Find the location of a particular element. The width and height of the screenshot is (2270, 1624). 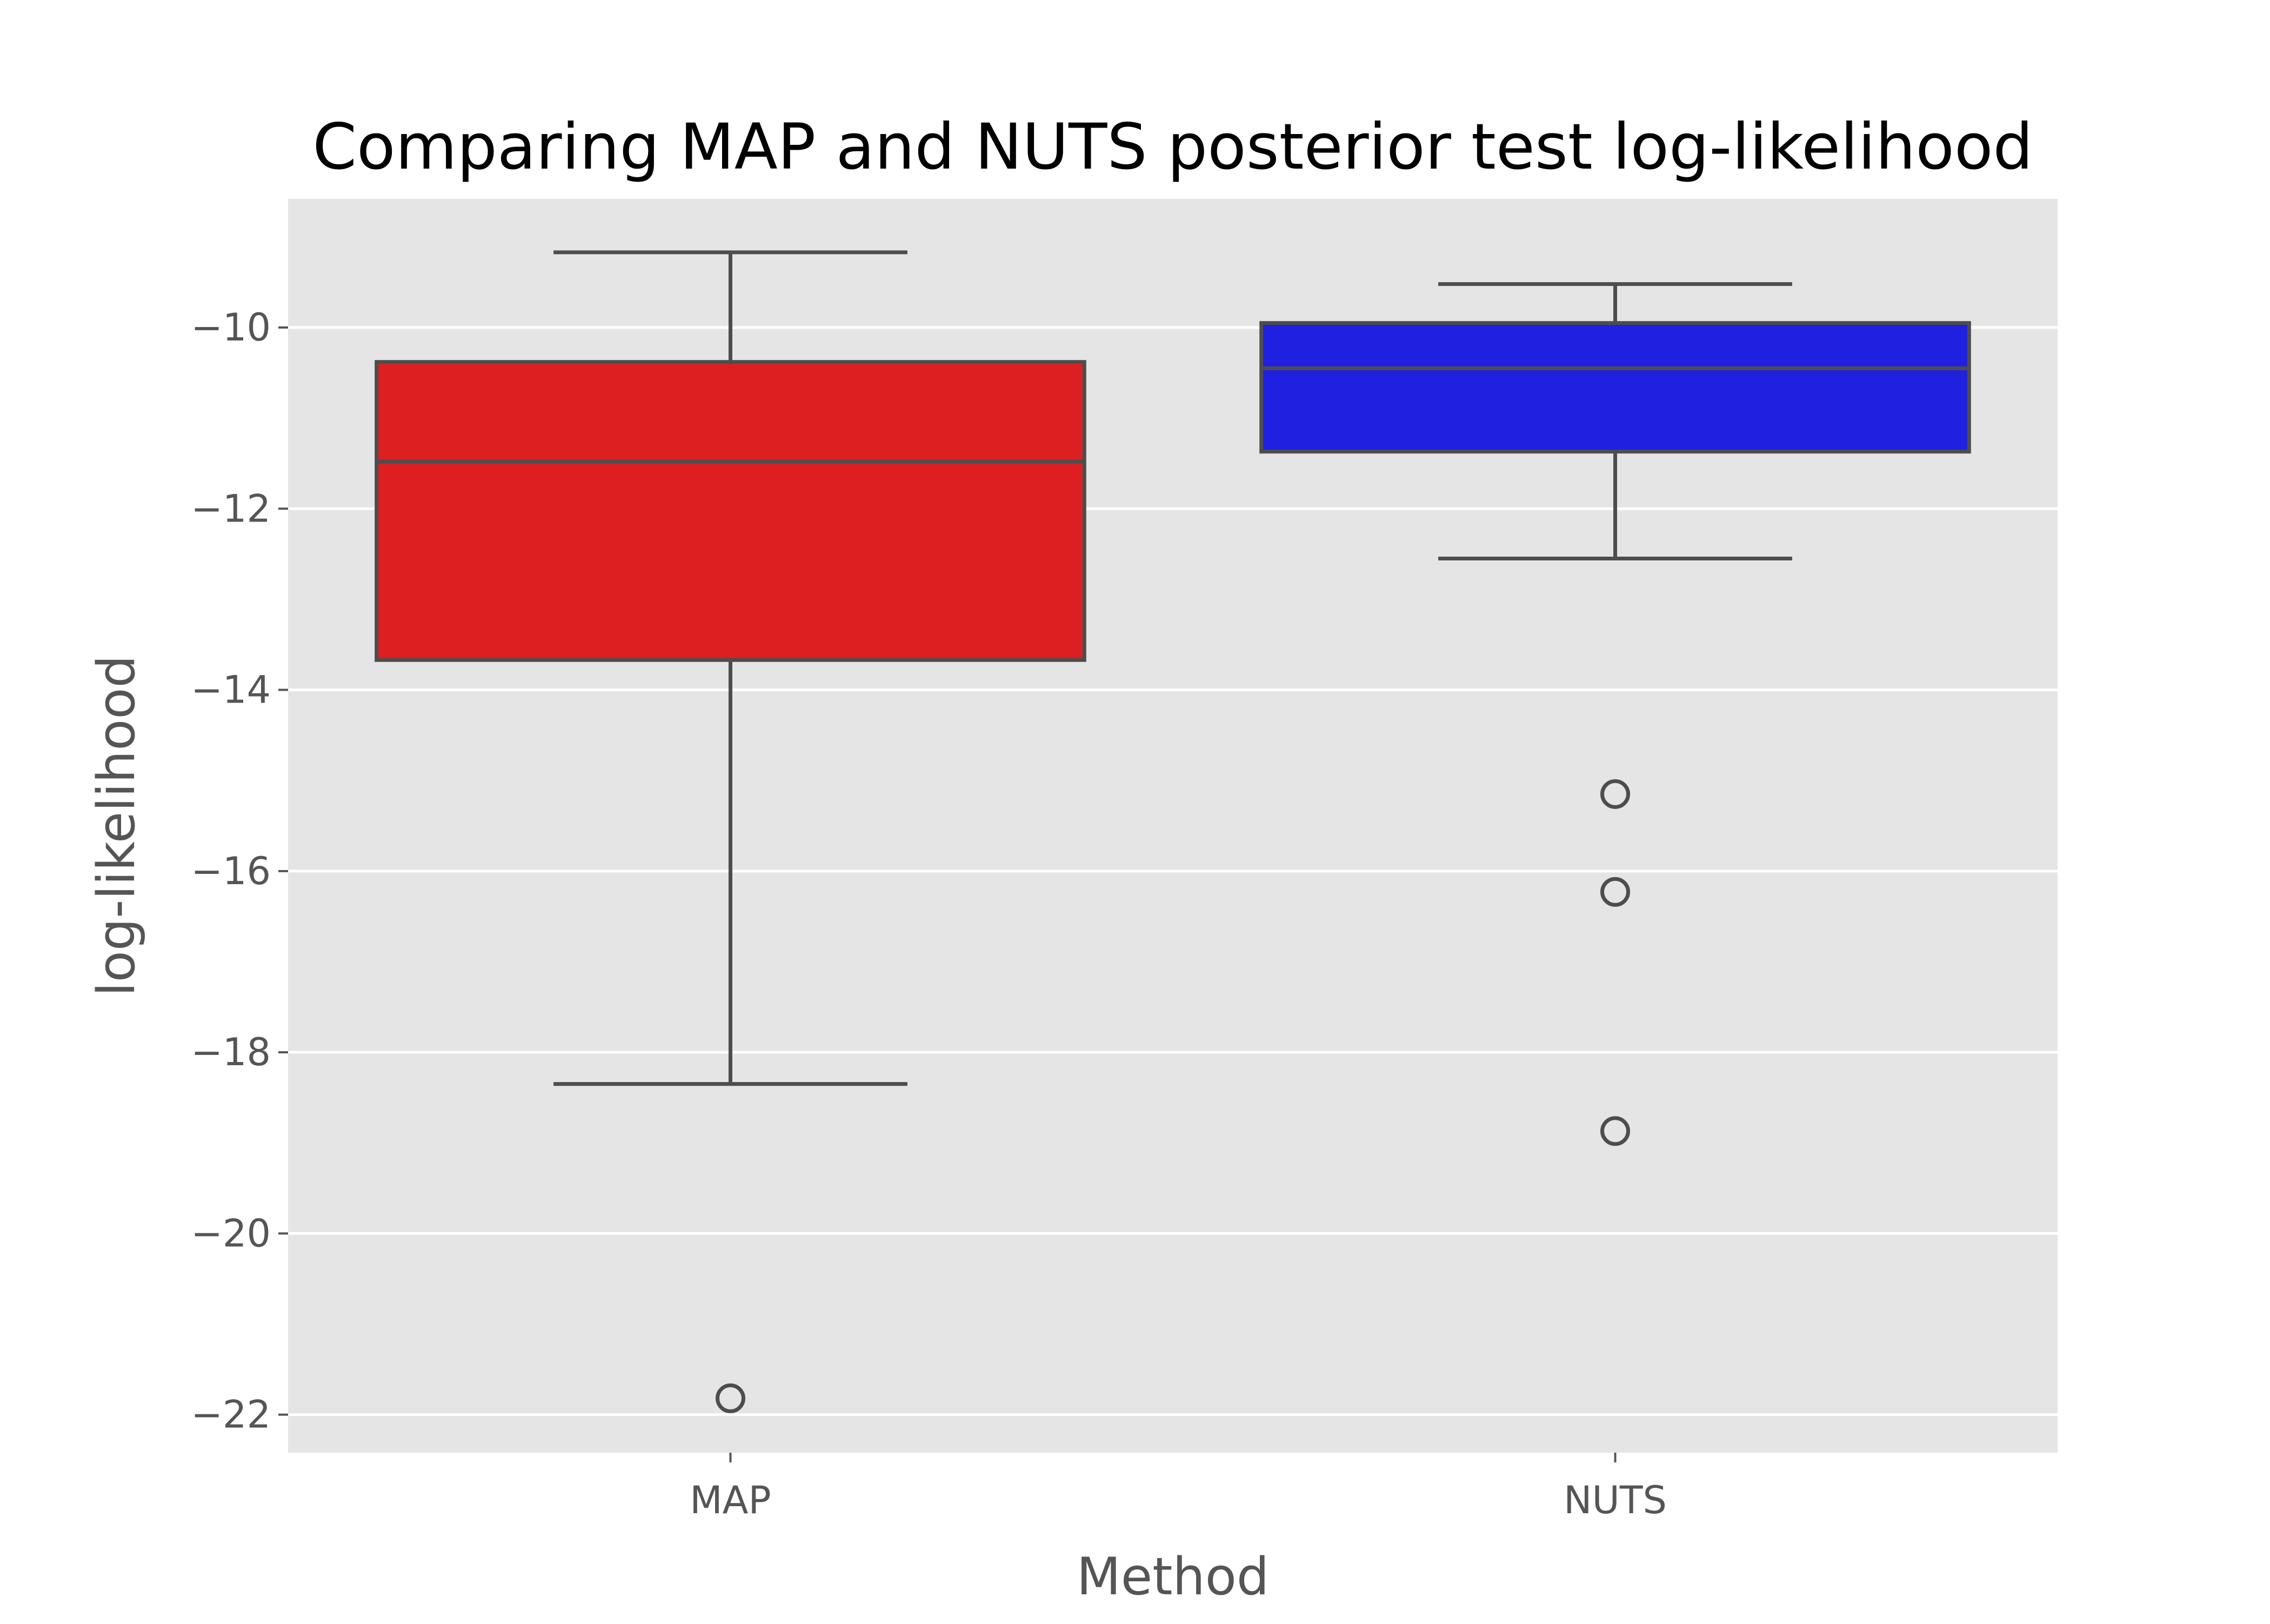

x-tick-label: MAP is located at coordinates (730, 1500).